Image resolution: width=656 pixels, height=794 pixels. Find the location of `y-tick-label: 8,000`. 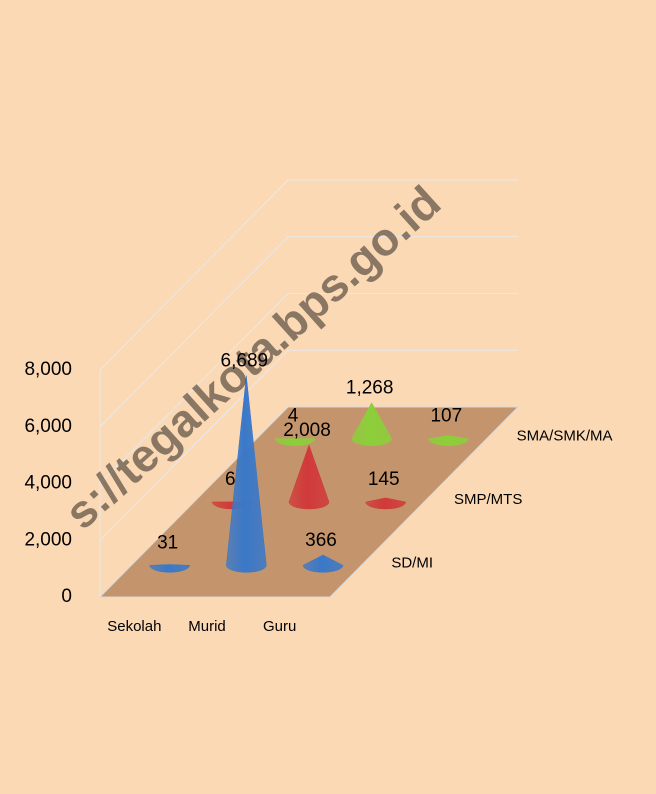

y-tick-label: 8,000 is located at coordinates (48, 369).